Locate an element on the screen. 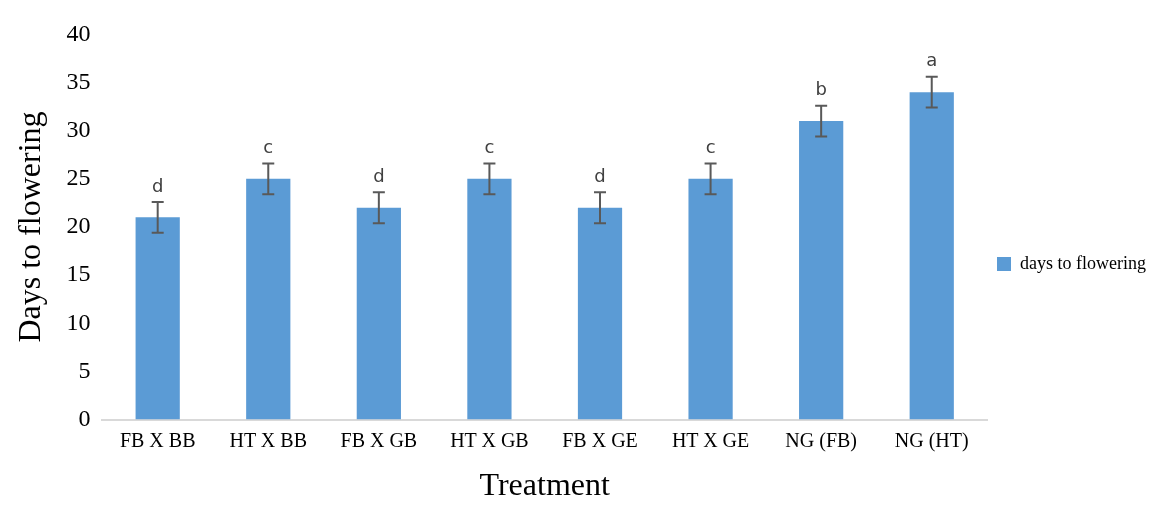 This screenshot has height=518, width=1169. y-tick-label: 40 is located at coordinates (78, 32).